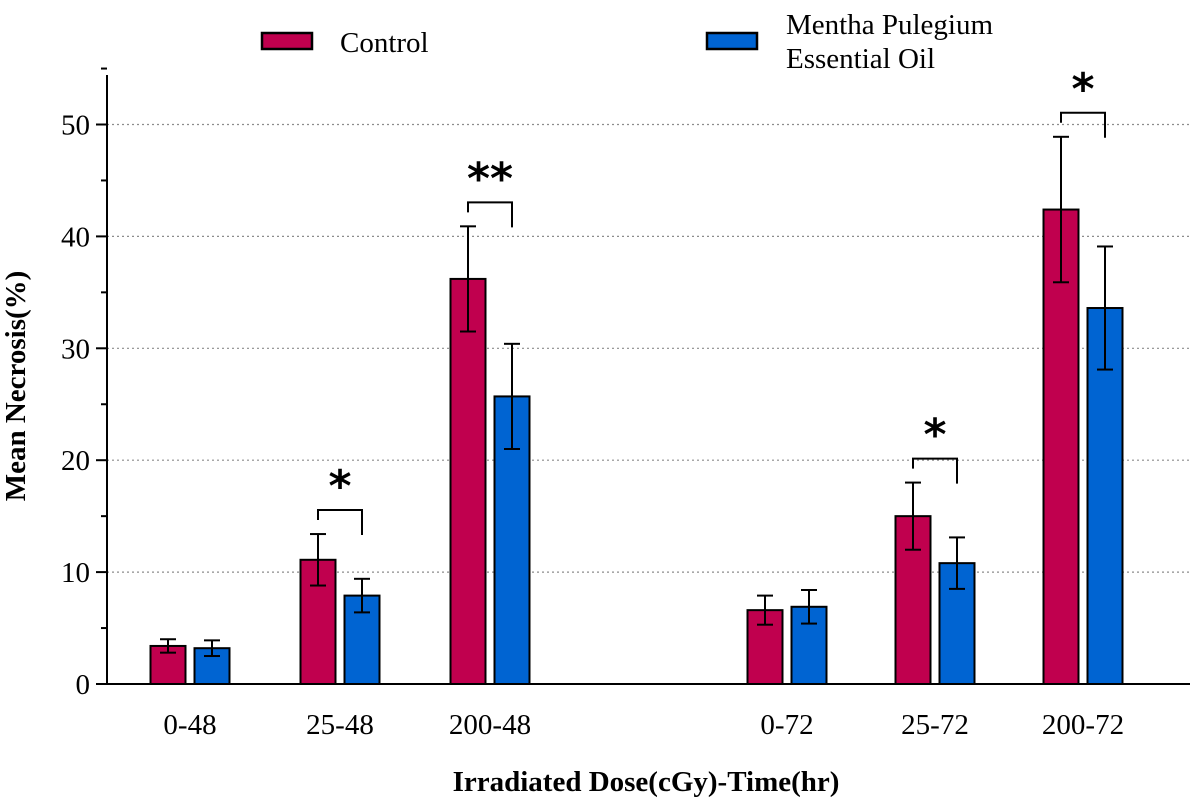 The width and height of the screenshot is (1200, 809). I want to click on legend-swatch-mentha, so click(732, 41).